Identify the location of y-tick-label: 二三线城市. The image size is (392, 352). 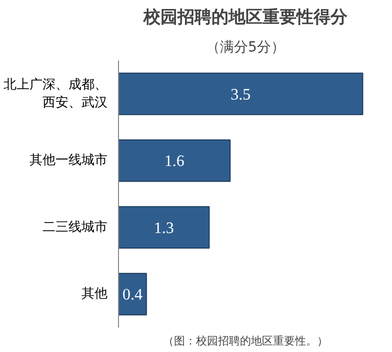
(75, 227).